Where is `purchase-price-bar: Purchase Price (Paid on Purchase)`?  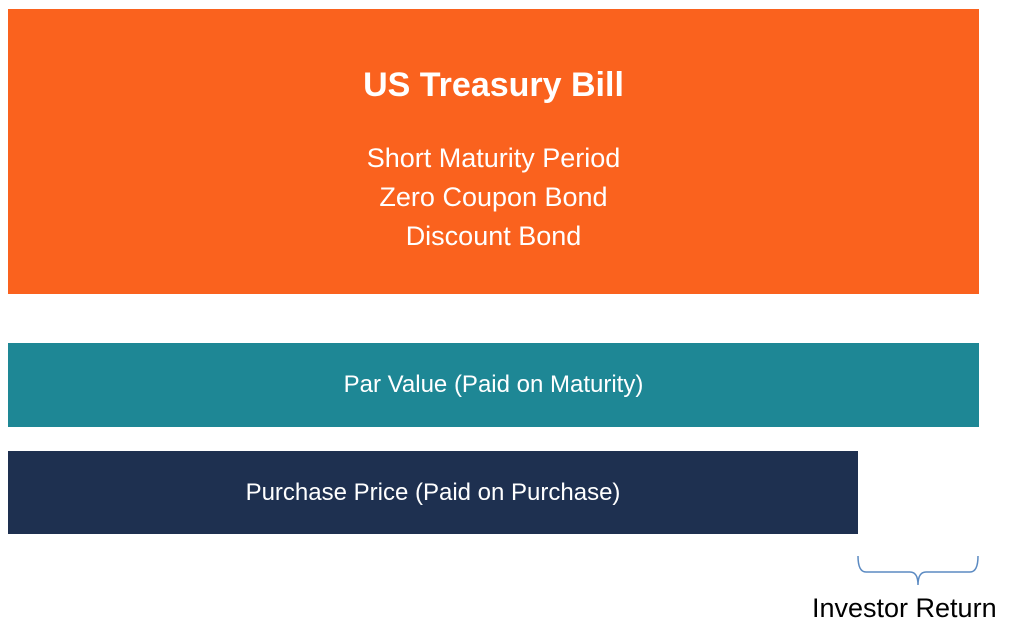 purchase-price-bar: Purchase Price (Paid on Purchase) is located at coordinates (433, 492).